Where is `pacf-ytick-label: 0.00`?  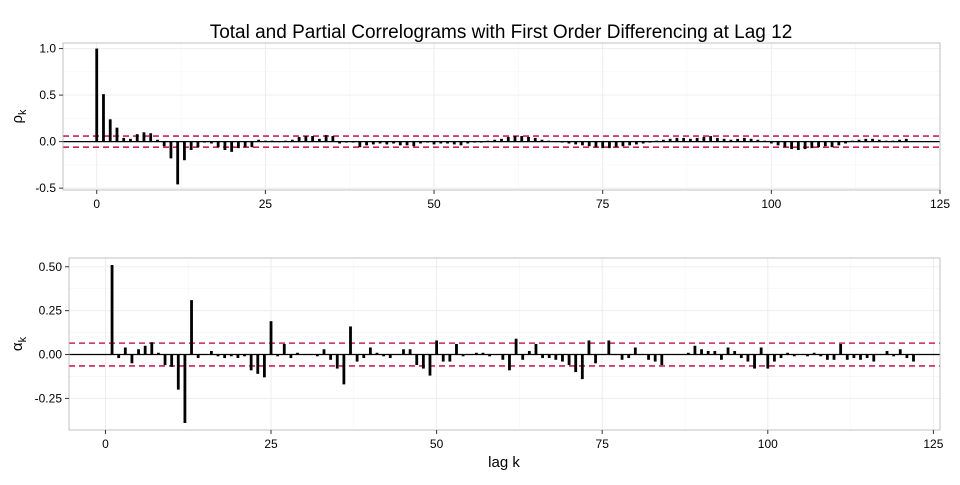
pacf-ytick-label: 0.00 is located at coordinates (51, 355).